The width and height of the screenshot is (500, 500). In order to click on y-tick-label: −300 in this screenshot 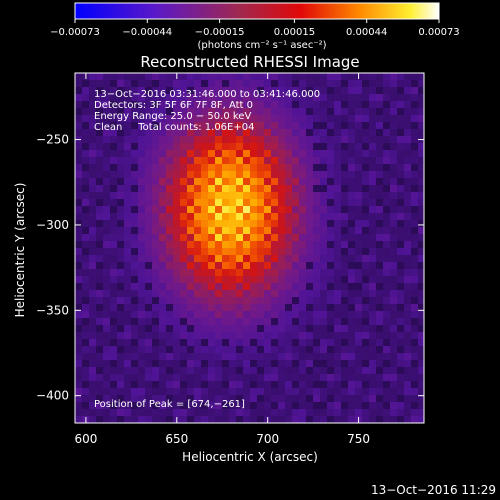, I will do `click(52, 225)`.